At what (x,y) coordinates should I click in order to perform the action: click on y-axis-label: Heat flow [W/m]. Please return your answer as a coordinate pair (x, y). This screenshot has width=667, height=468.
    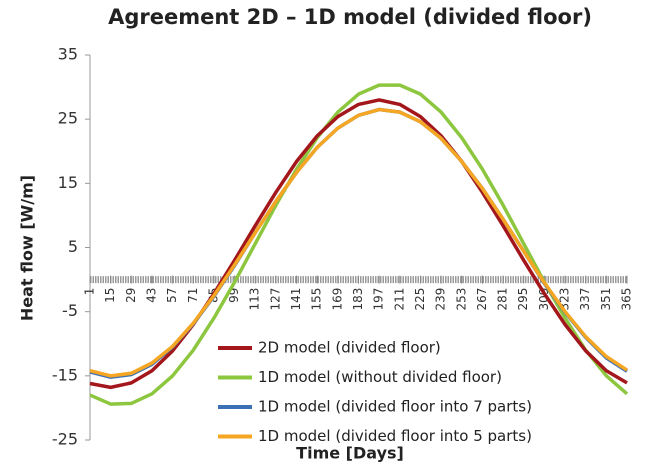
    Looking at the image, I should click on (27, 248).